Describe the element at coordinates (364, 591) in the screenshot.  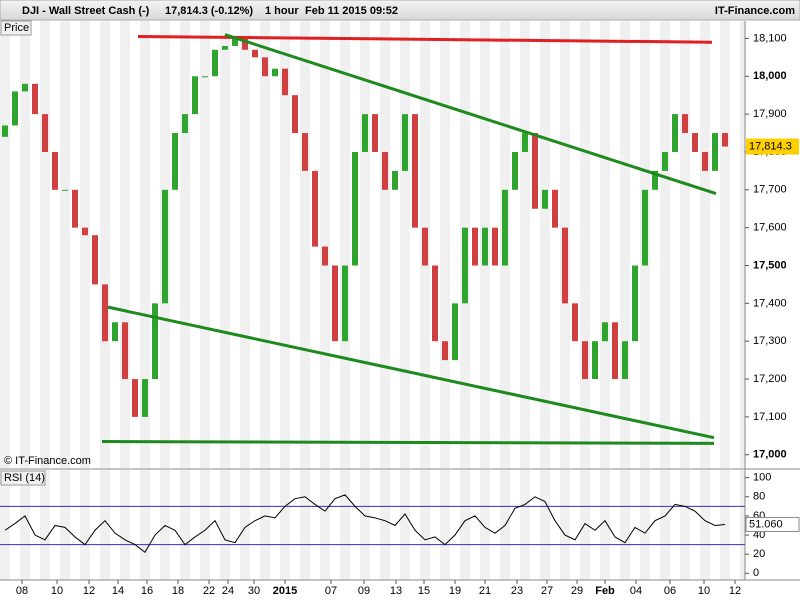
I see `x-tick-label: 09` at that location.